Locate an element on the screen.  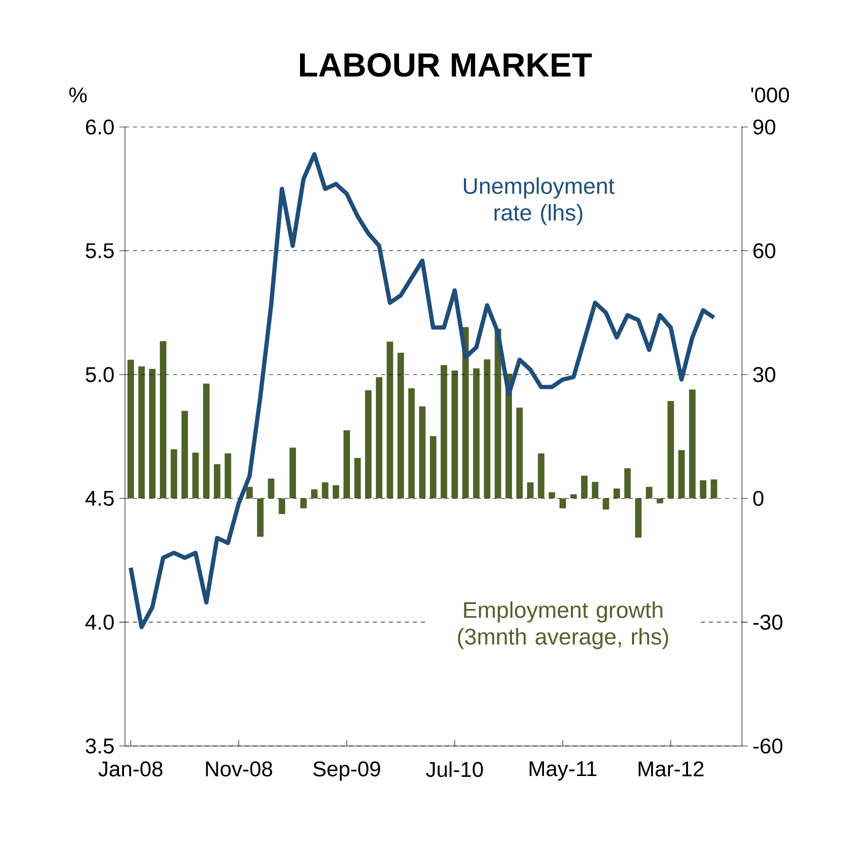
y-tick-label: 3.5 is located at coordinates (100, 746).